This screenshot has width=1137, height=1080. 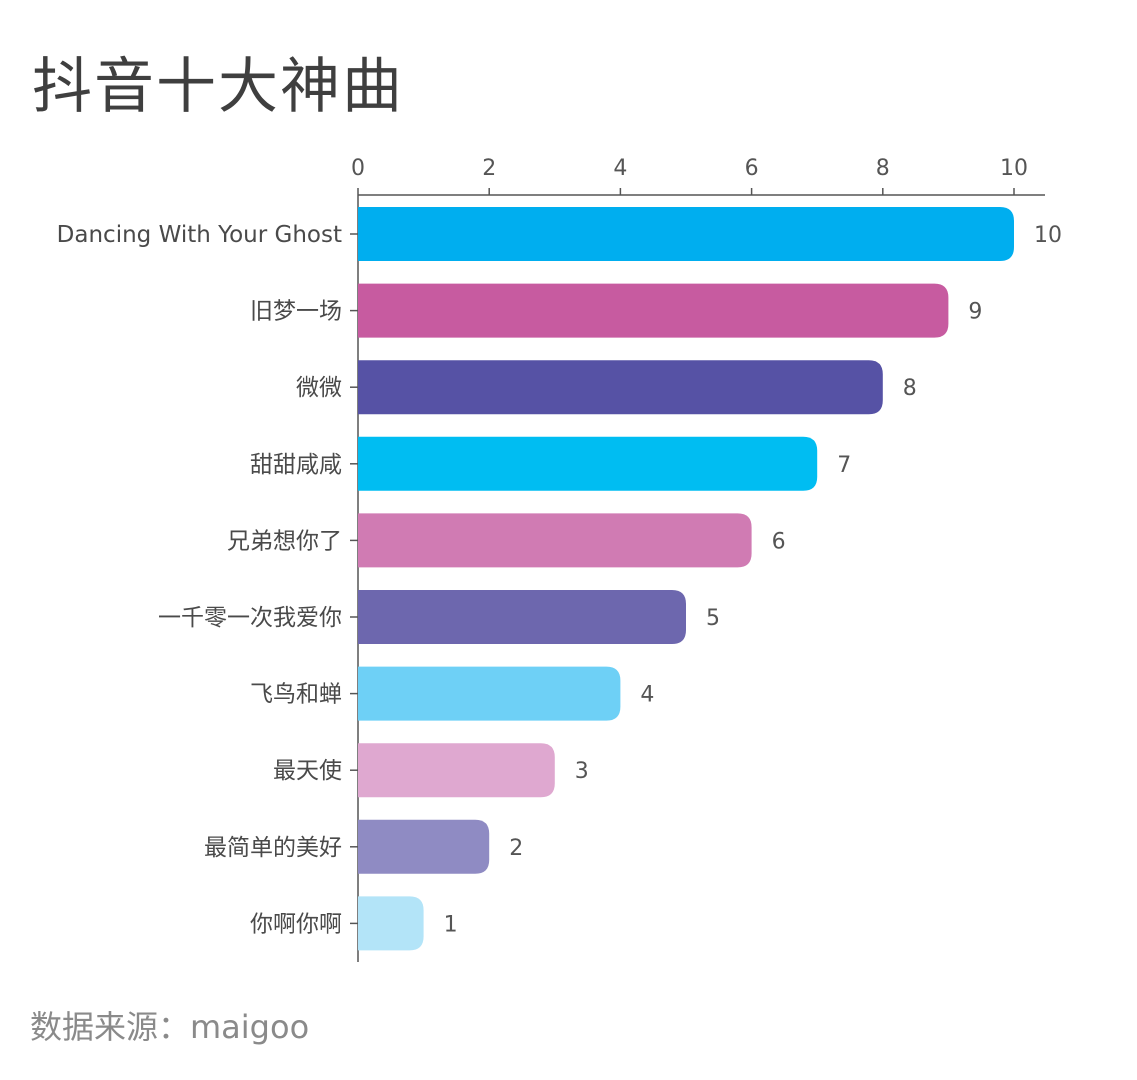 What do you see at coordinates (218, 87) in the screenshot?
I see `chart-title: 抖音十大神曲` at bounding box center [218, 87].